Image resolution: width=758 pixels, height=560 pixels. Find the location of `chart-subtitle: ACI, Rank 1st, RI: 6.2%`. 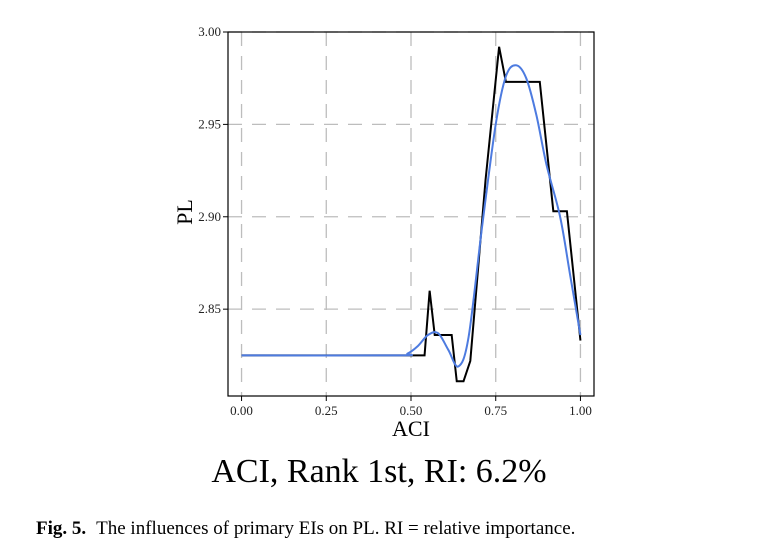

chart-subtitle: ACI, Rank 1st, RI: 6.2% is located at coordinates (379, 471).